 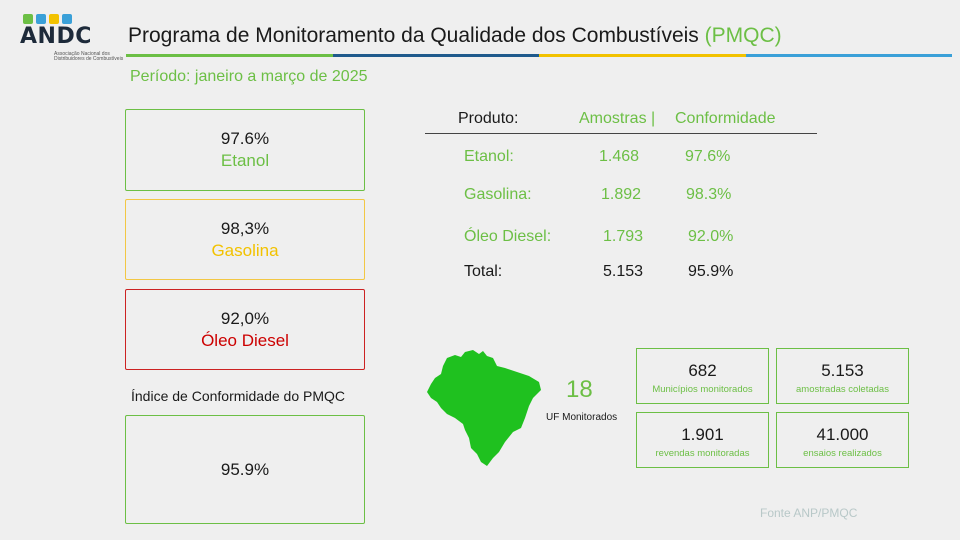 I want to click on title-divider, so click(x=539, y=55).